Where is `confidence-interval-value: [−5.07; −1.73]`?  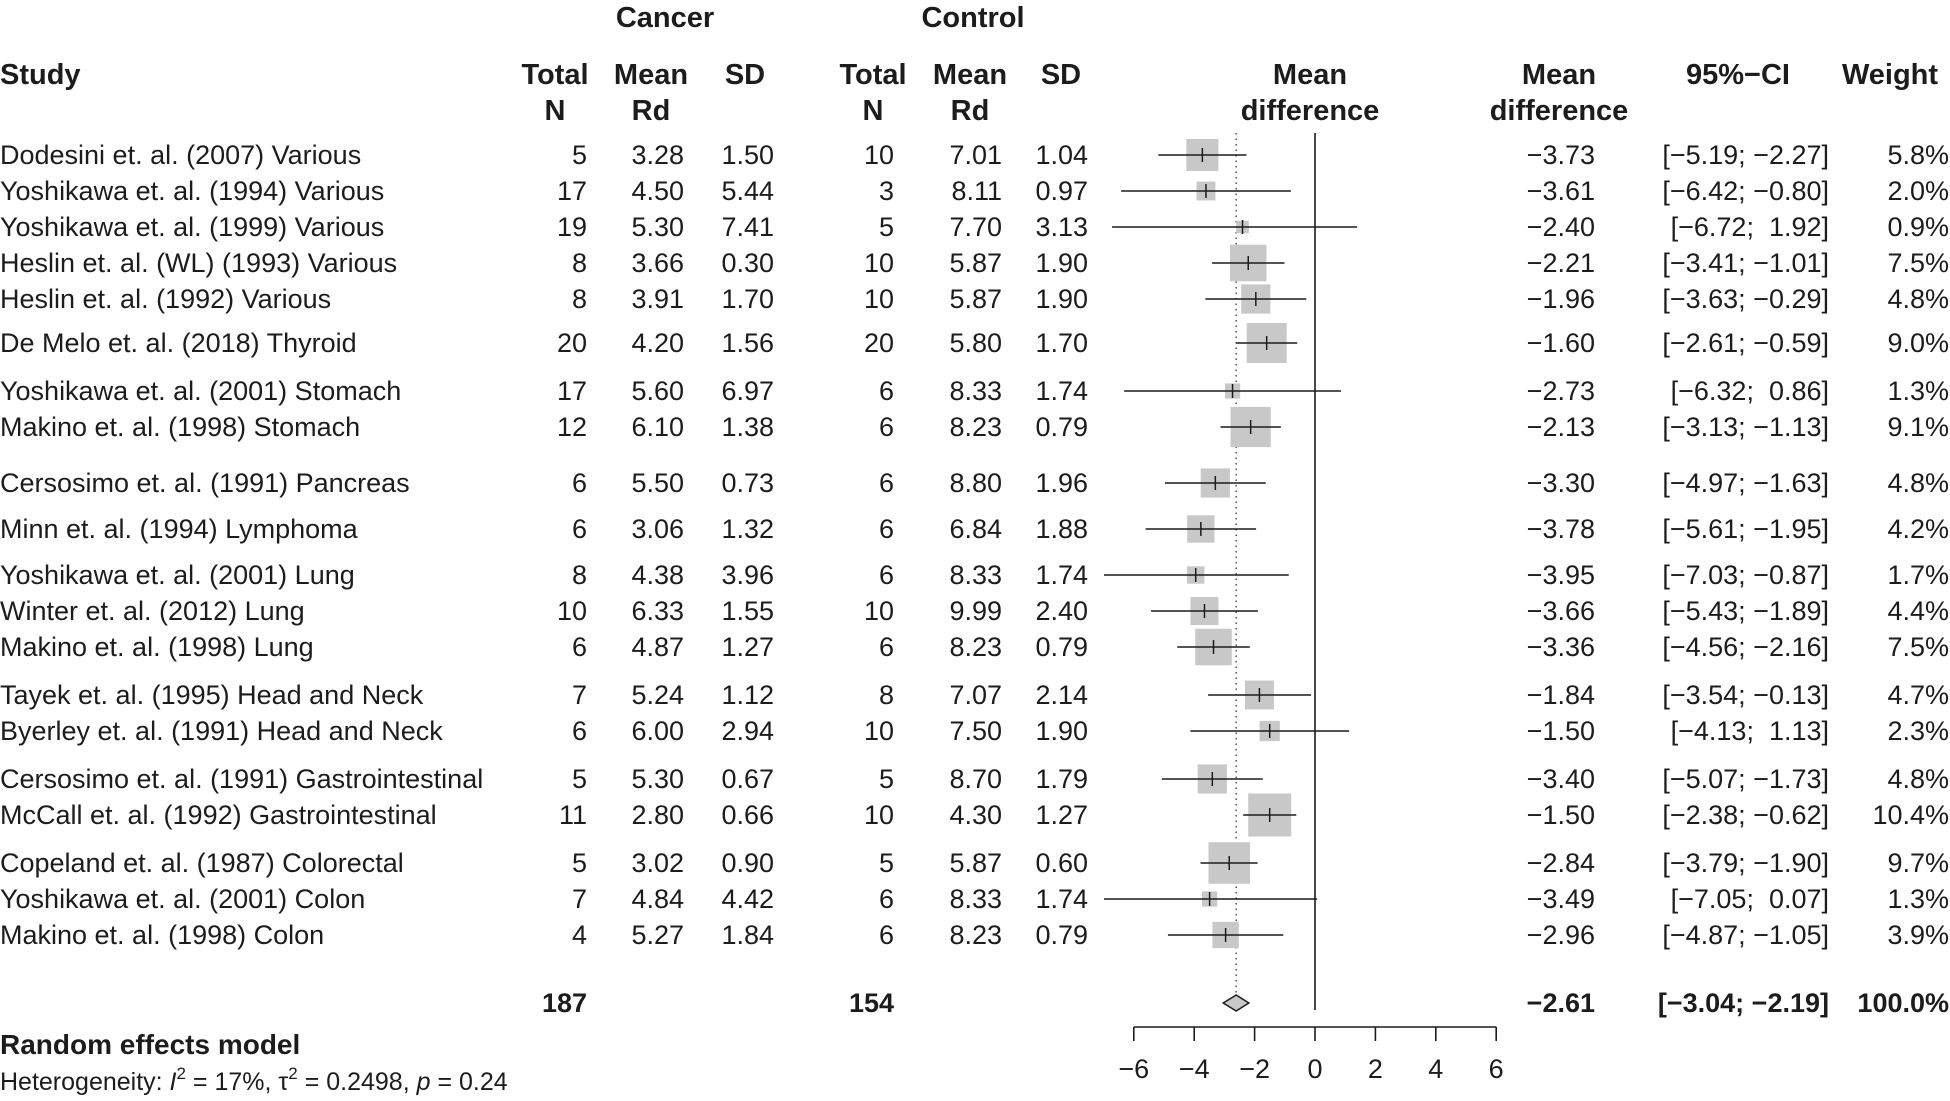 confidence-interval-value: [−5.07; −1.73] is located at coordinates (1745, 779).